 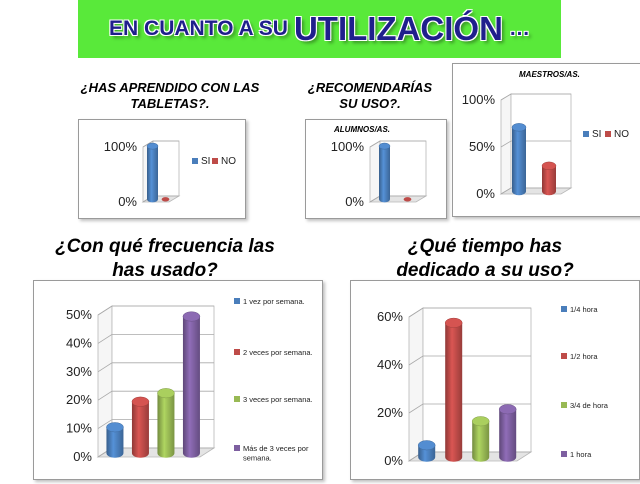 I want to click on legend-label: 3/4 de hora, so click(x=589, y=405).